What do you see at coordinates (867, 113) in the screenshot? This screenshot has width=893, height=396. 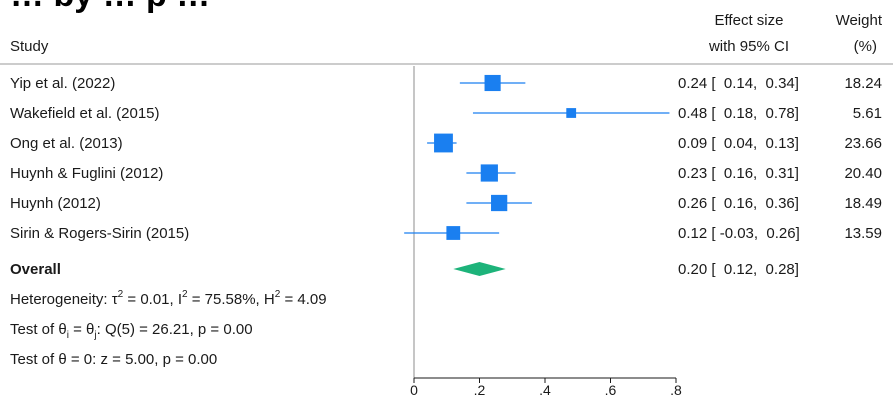 I see `weight-value: 5.61` at bounding box center [867, 113].